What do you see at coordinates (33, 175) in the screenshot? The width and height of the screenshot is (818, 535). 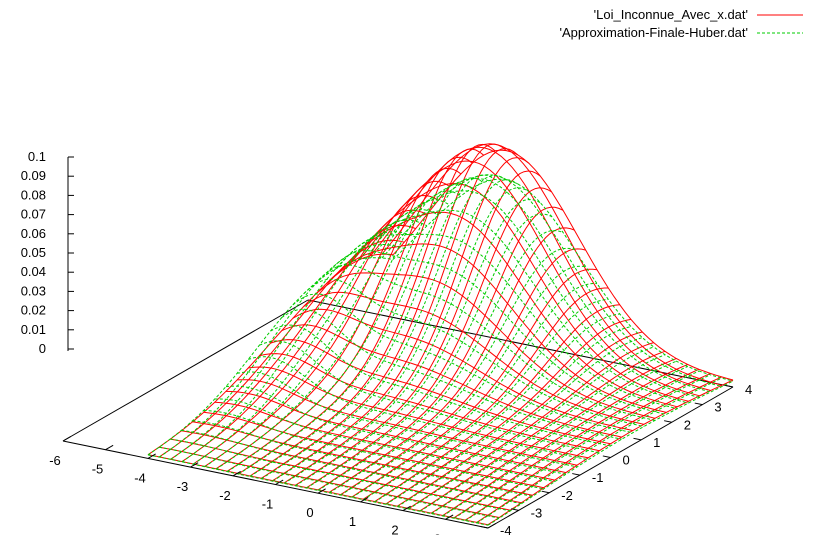 I see `z-tick-label: 0.09` at bounding box center [33, 175].